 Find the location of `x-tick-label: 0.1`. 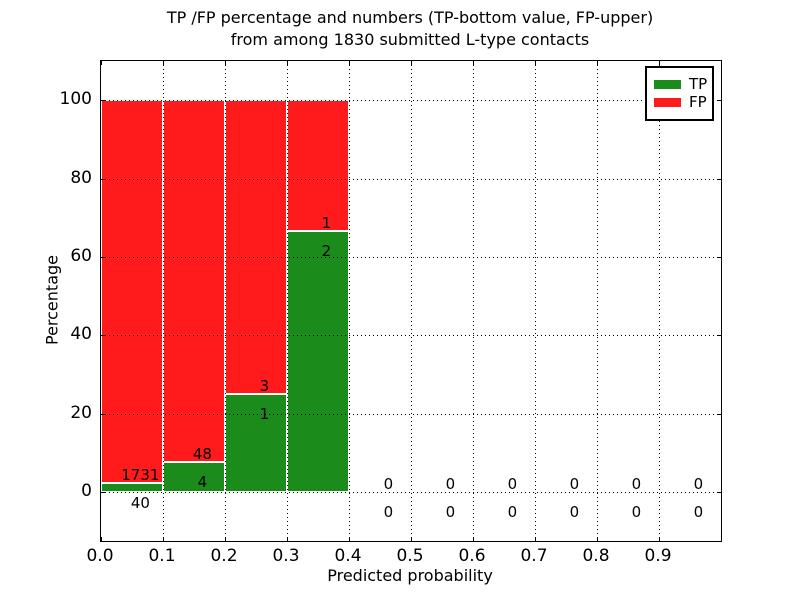

x-tick-label: 0.1 is located at coordinates (162, 556).